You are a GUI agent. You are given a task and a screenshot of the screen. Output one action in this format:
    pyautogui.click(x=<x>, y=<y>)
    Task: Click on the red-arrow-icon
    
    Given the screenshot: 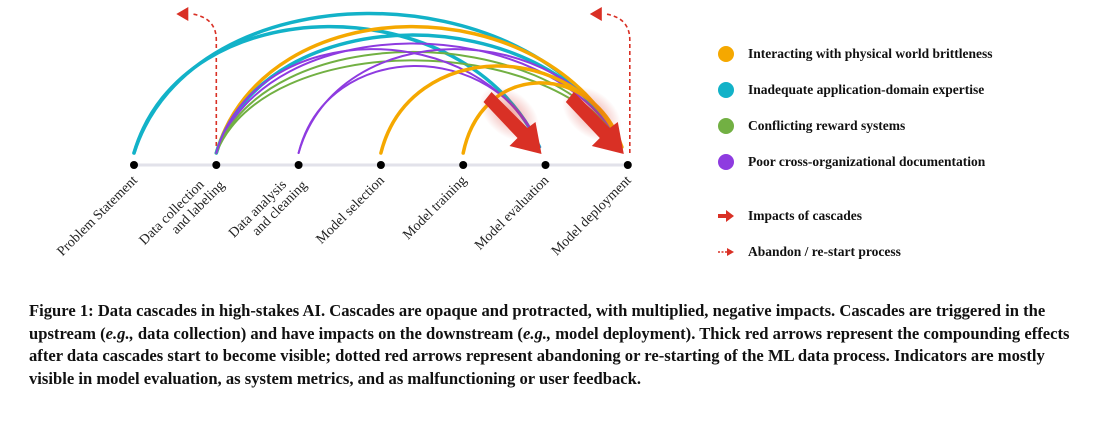 What is the action you would take?
    pyautogui.click(x=726, y=216)
    